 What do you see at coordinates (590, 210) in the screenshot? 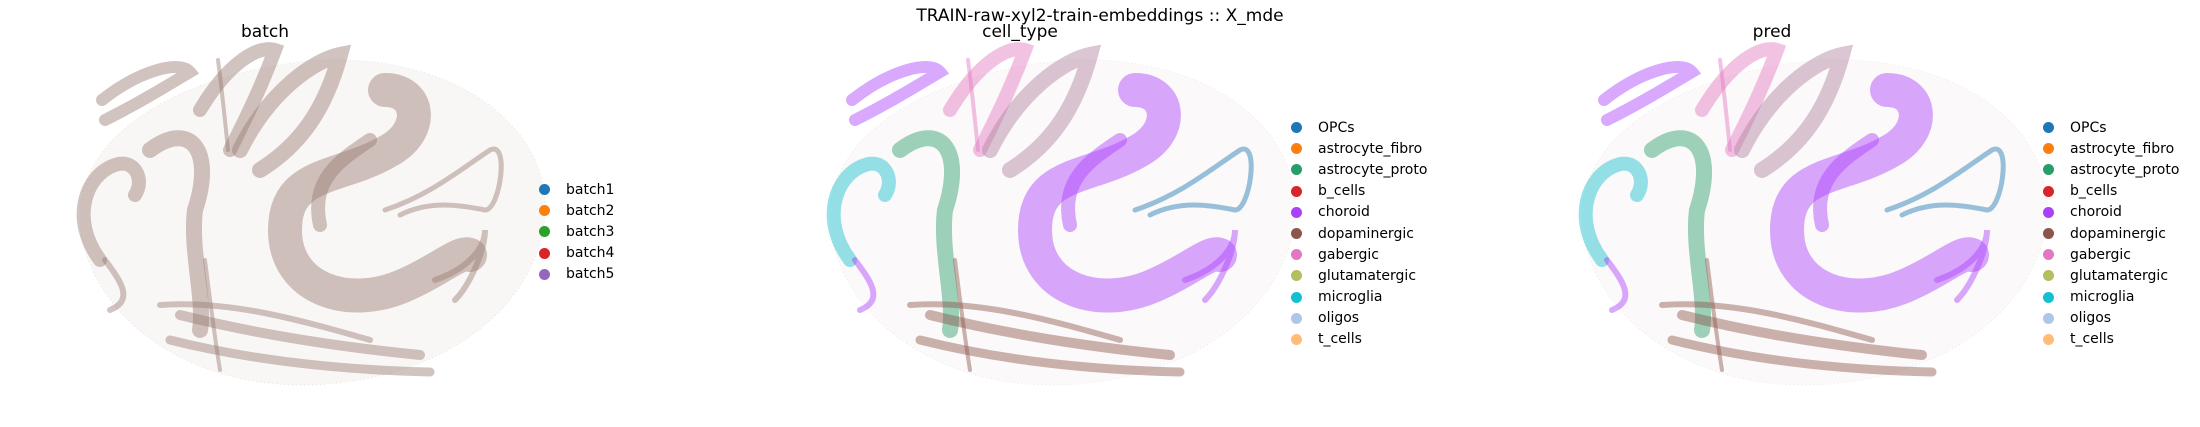
I see `legend-label: batch2` at bounding box center [590, 210].